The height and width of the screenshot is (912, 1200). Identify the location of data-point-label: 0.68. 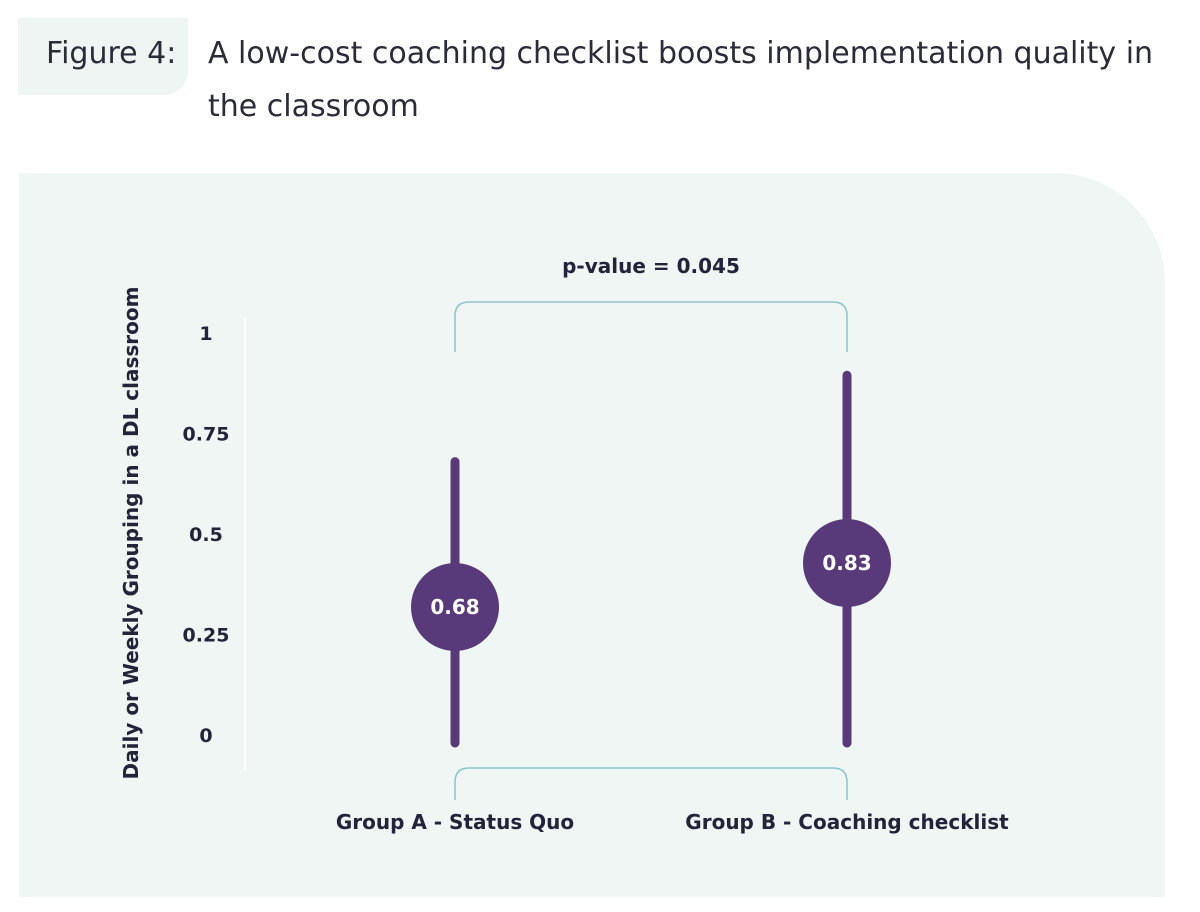
(454, 607).